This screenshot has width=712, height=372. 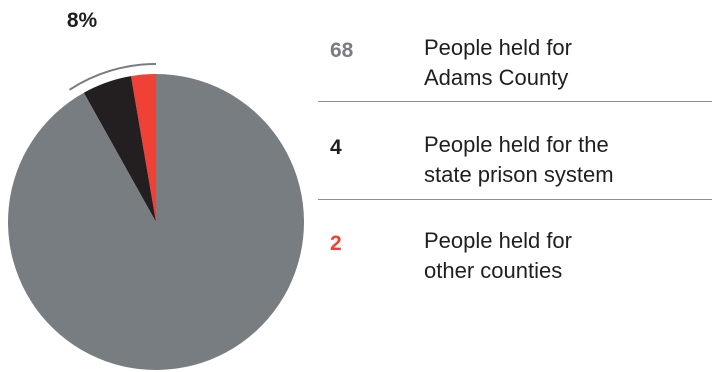 I want to click on legend-label: People held for Adams County, so click(x=564, y=63).